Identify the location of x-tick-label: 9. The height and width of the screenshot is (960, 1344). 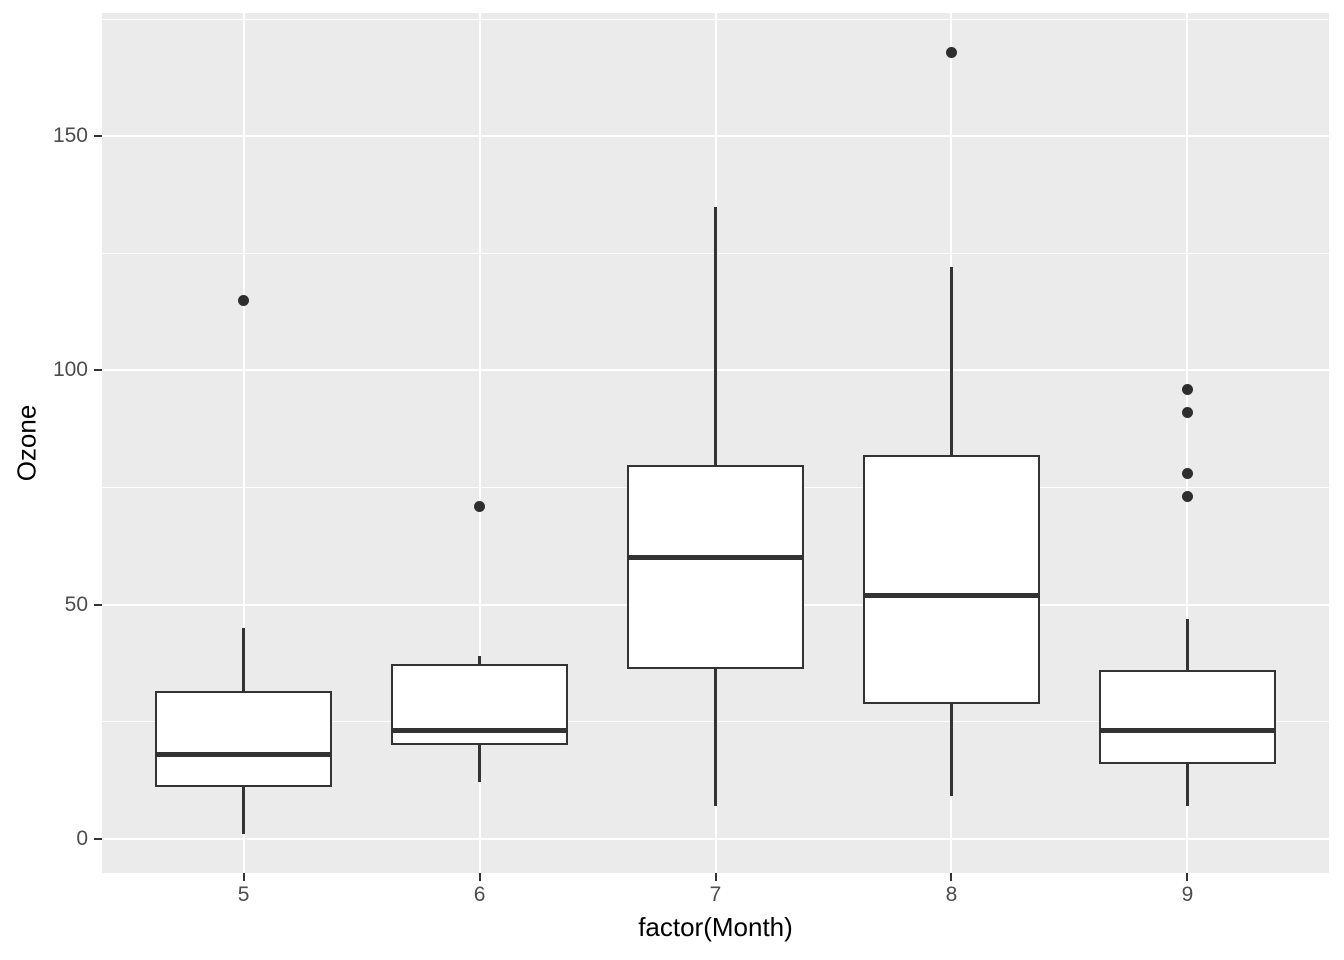
(1187, 894).